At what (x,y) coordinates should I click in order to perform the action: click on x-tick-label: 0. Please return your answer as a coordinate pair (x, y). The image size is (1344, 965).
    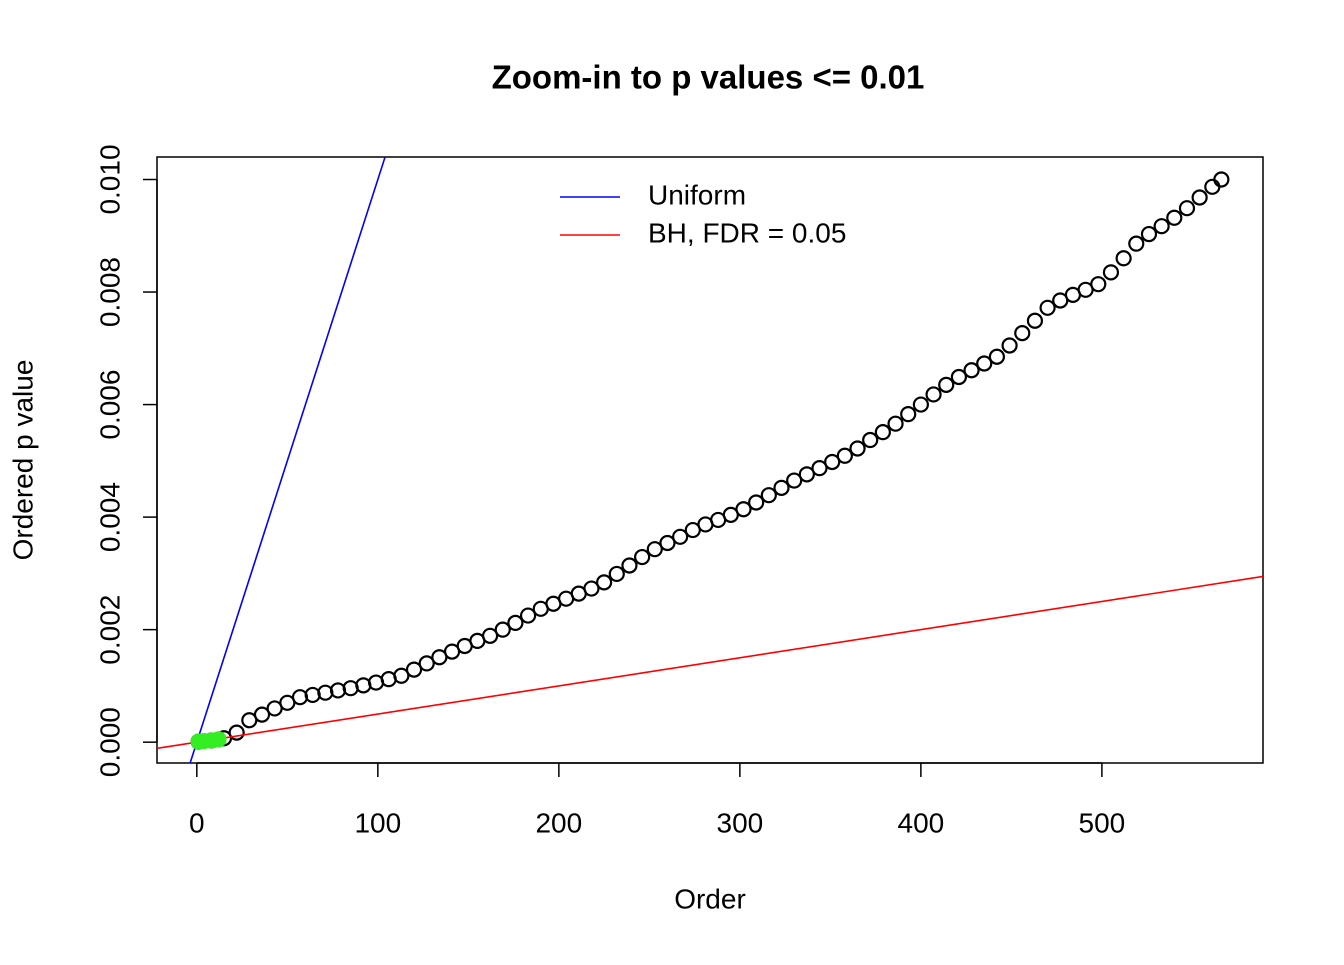
    Looking at the image, I should click on (197, 822).